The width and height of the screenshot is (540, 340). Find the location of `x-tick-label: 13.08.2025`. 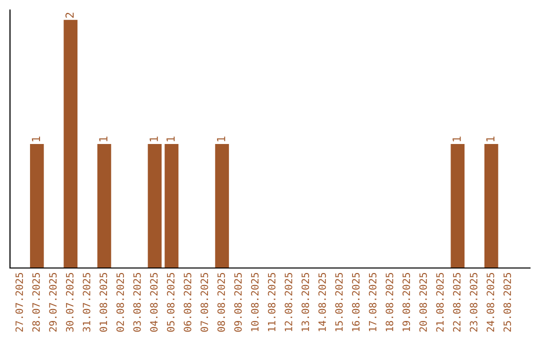

x-tick-label: 13.08.2025 is located at coordinates (306, 302).